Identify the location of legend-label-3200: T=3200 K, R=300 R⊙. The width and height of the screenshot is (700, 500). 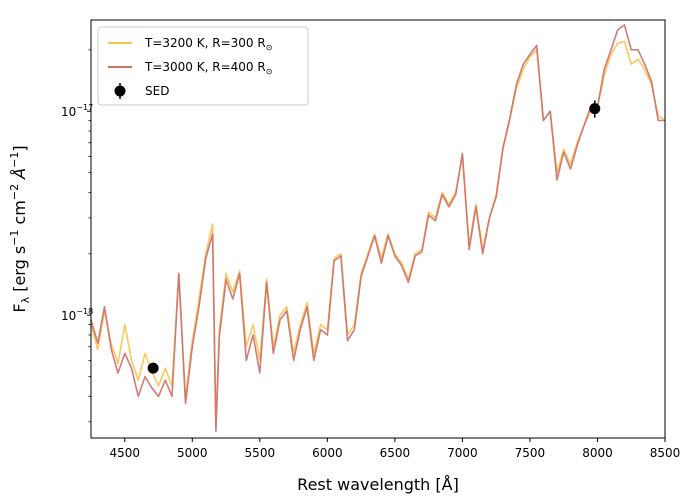
(208, 44).